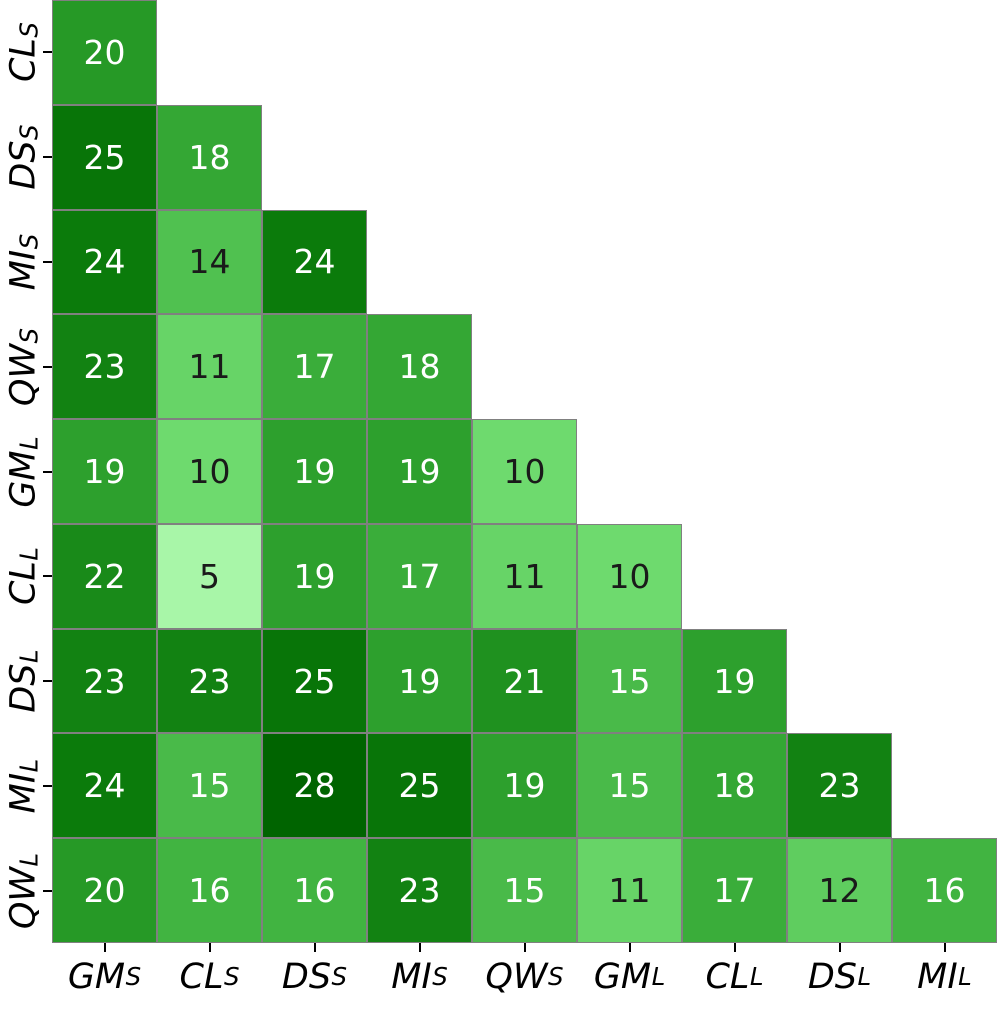 The height and width of the screenshot is (1009, 998). I want to click on cell-value: 22, so click(104, 576).